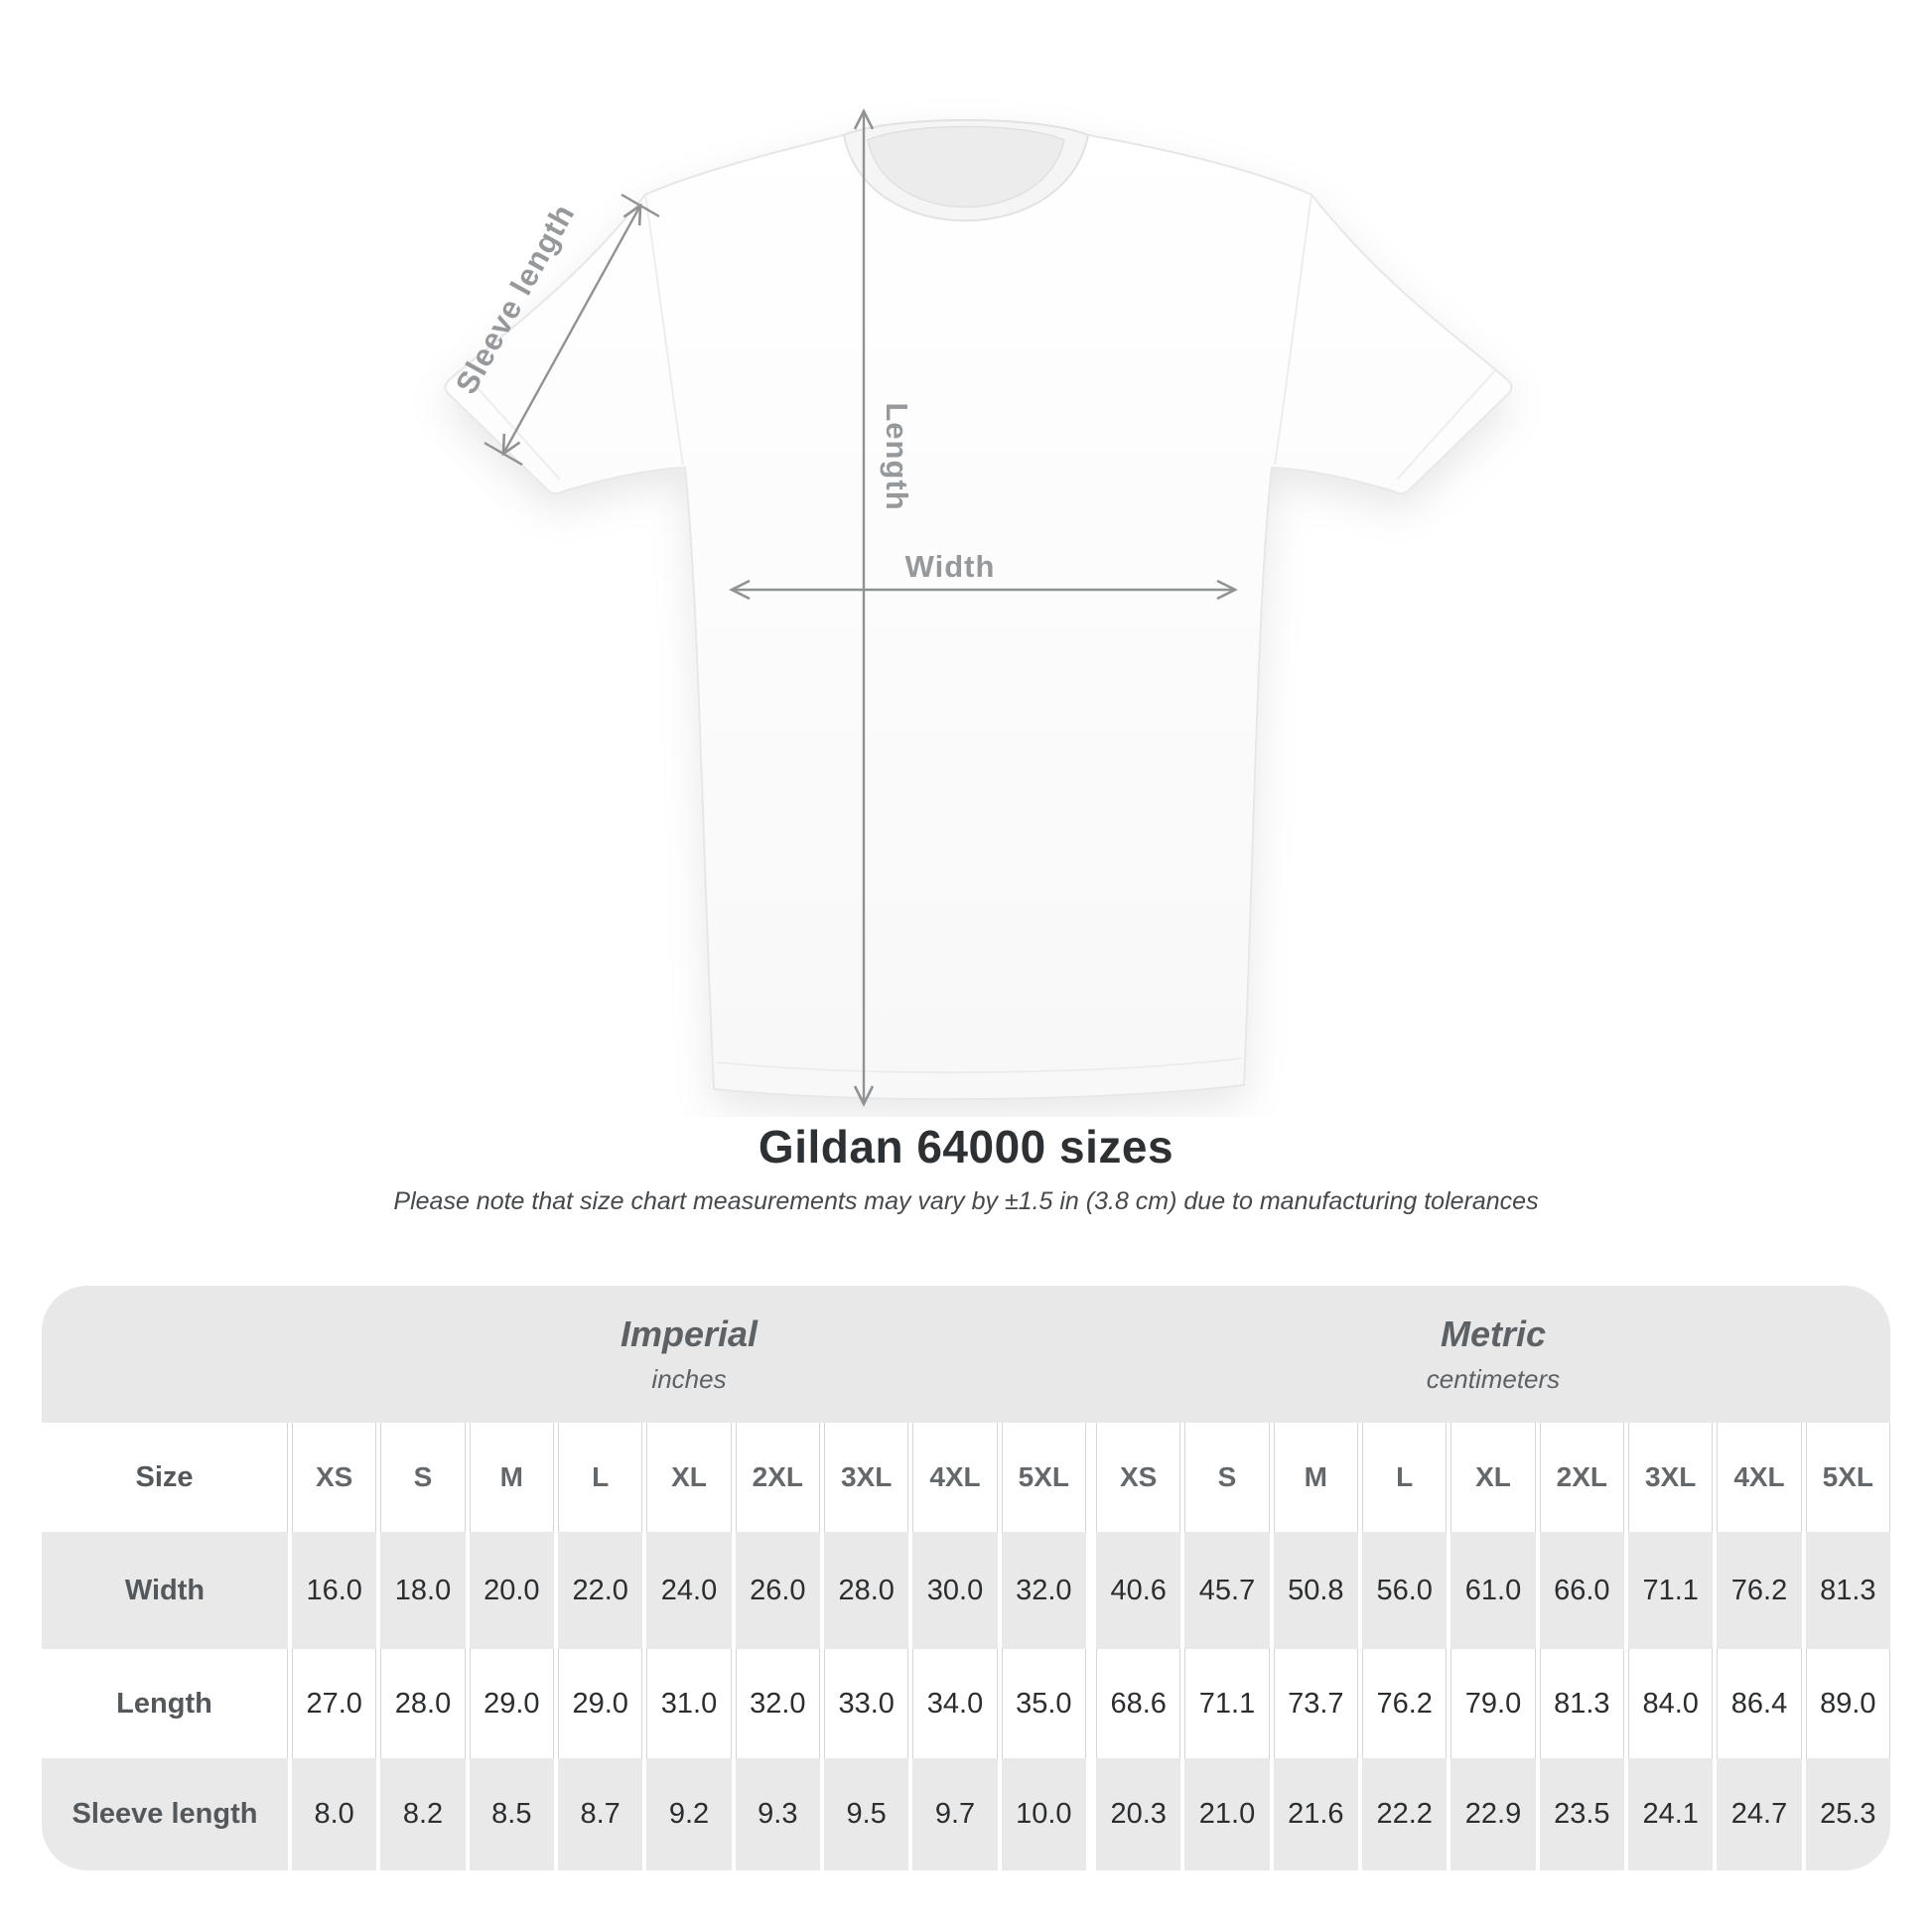 This screenshot has height=1932, width=1932. I want to click on row-label: Length, so click(165, 1703).